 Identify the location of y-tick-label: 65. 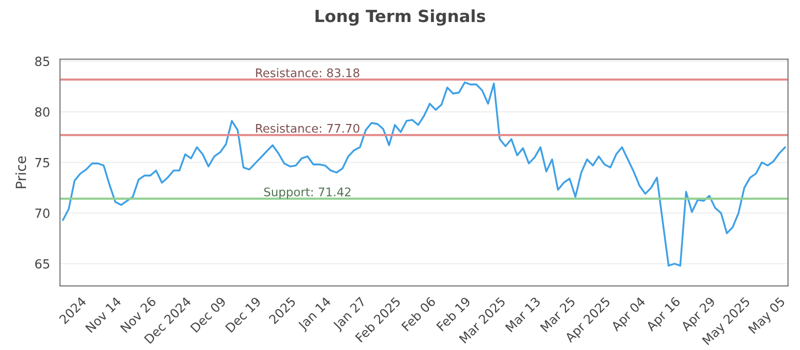
(42, 264).